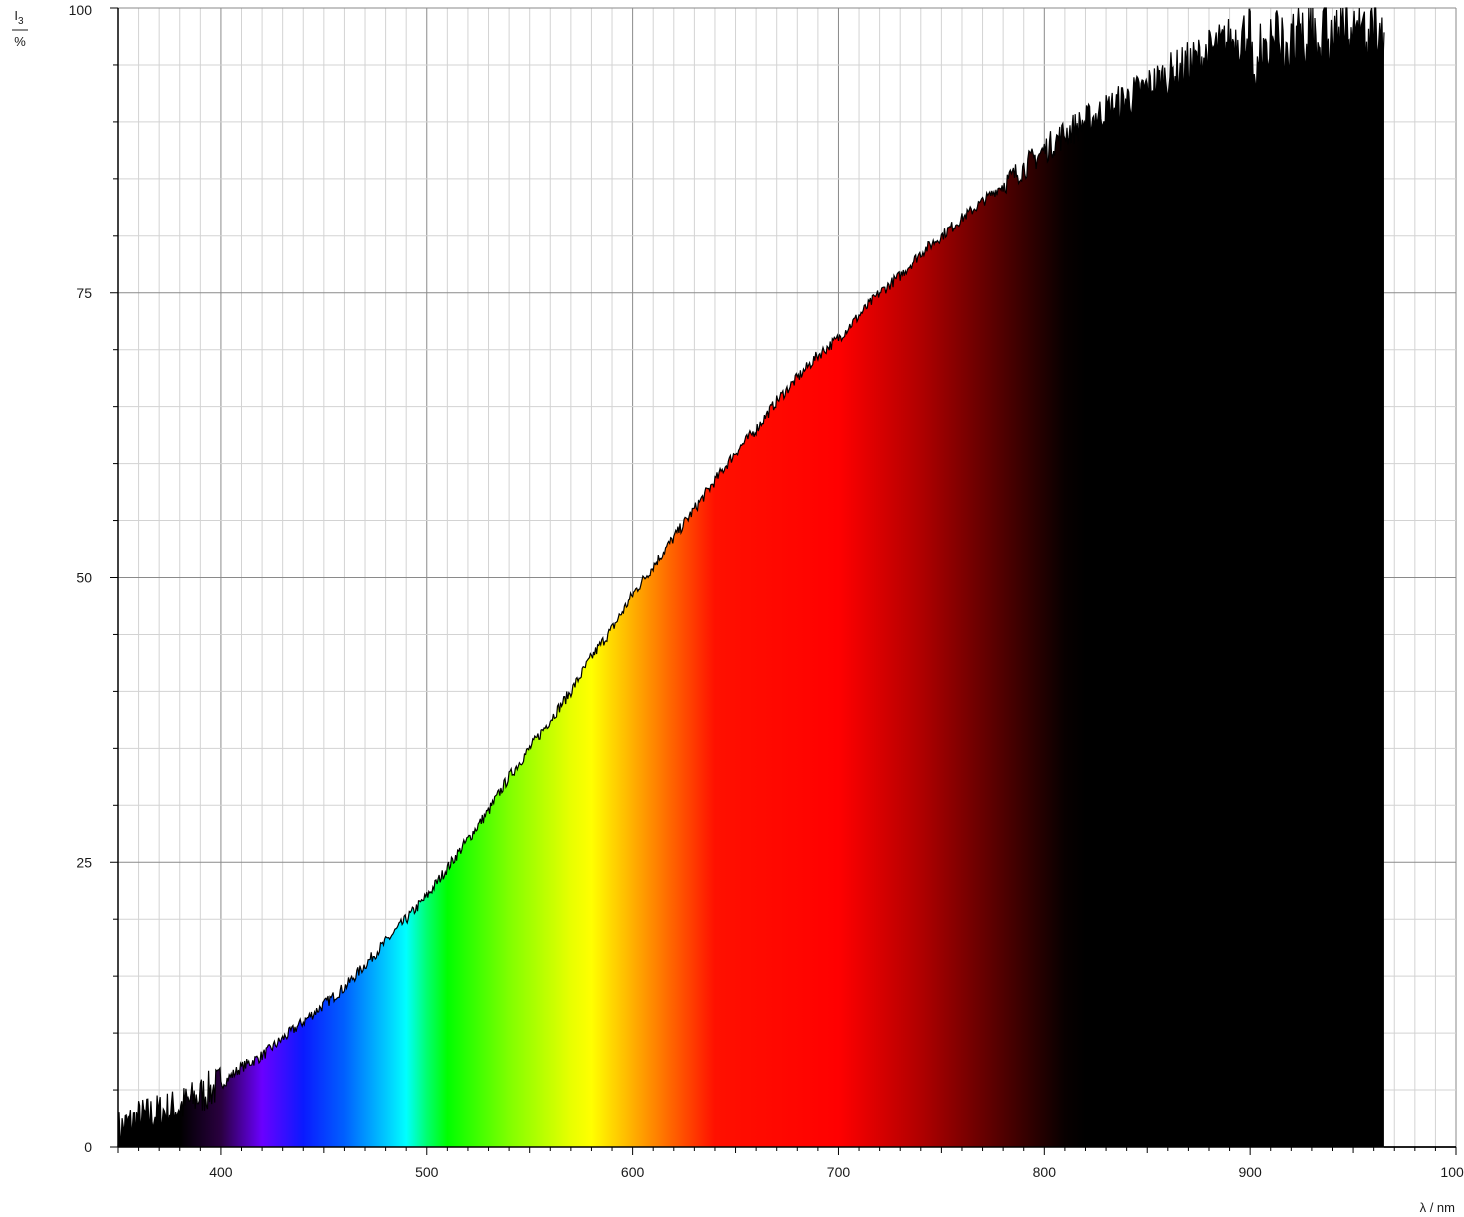 Image resolution: width=1464 pixels, height=1217 pixels. What do you see at coordinates (84, 578) in the screenshot?
I see `y-tick-label: 50` at bounding box center [84, 578].